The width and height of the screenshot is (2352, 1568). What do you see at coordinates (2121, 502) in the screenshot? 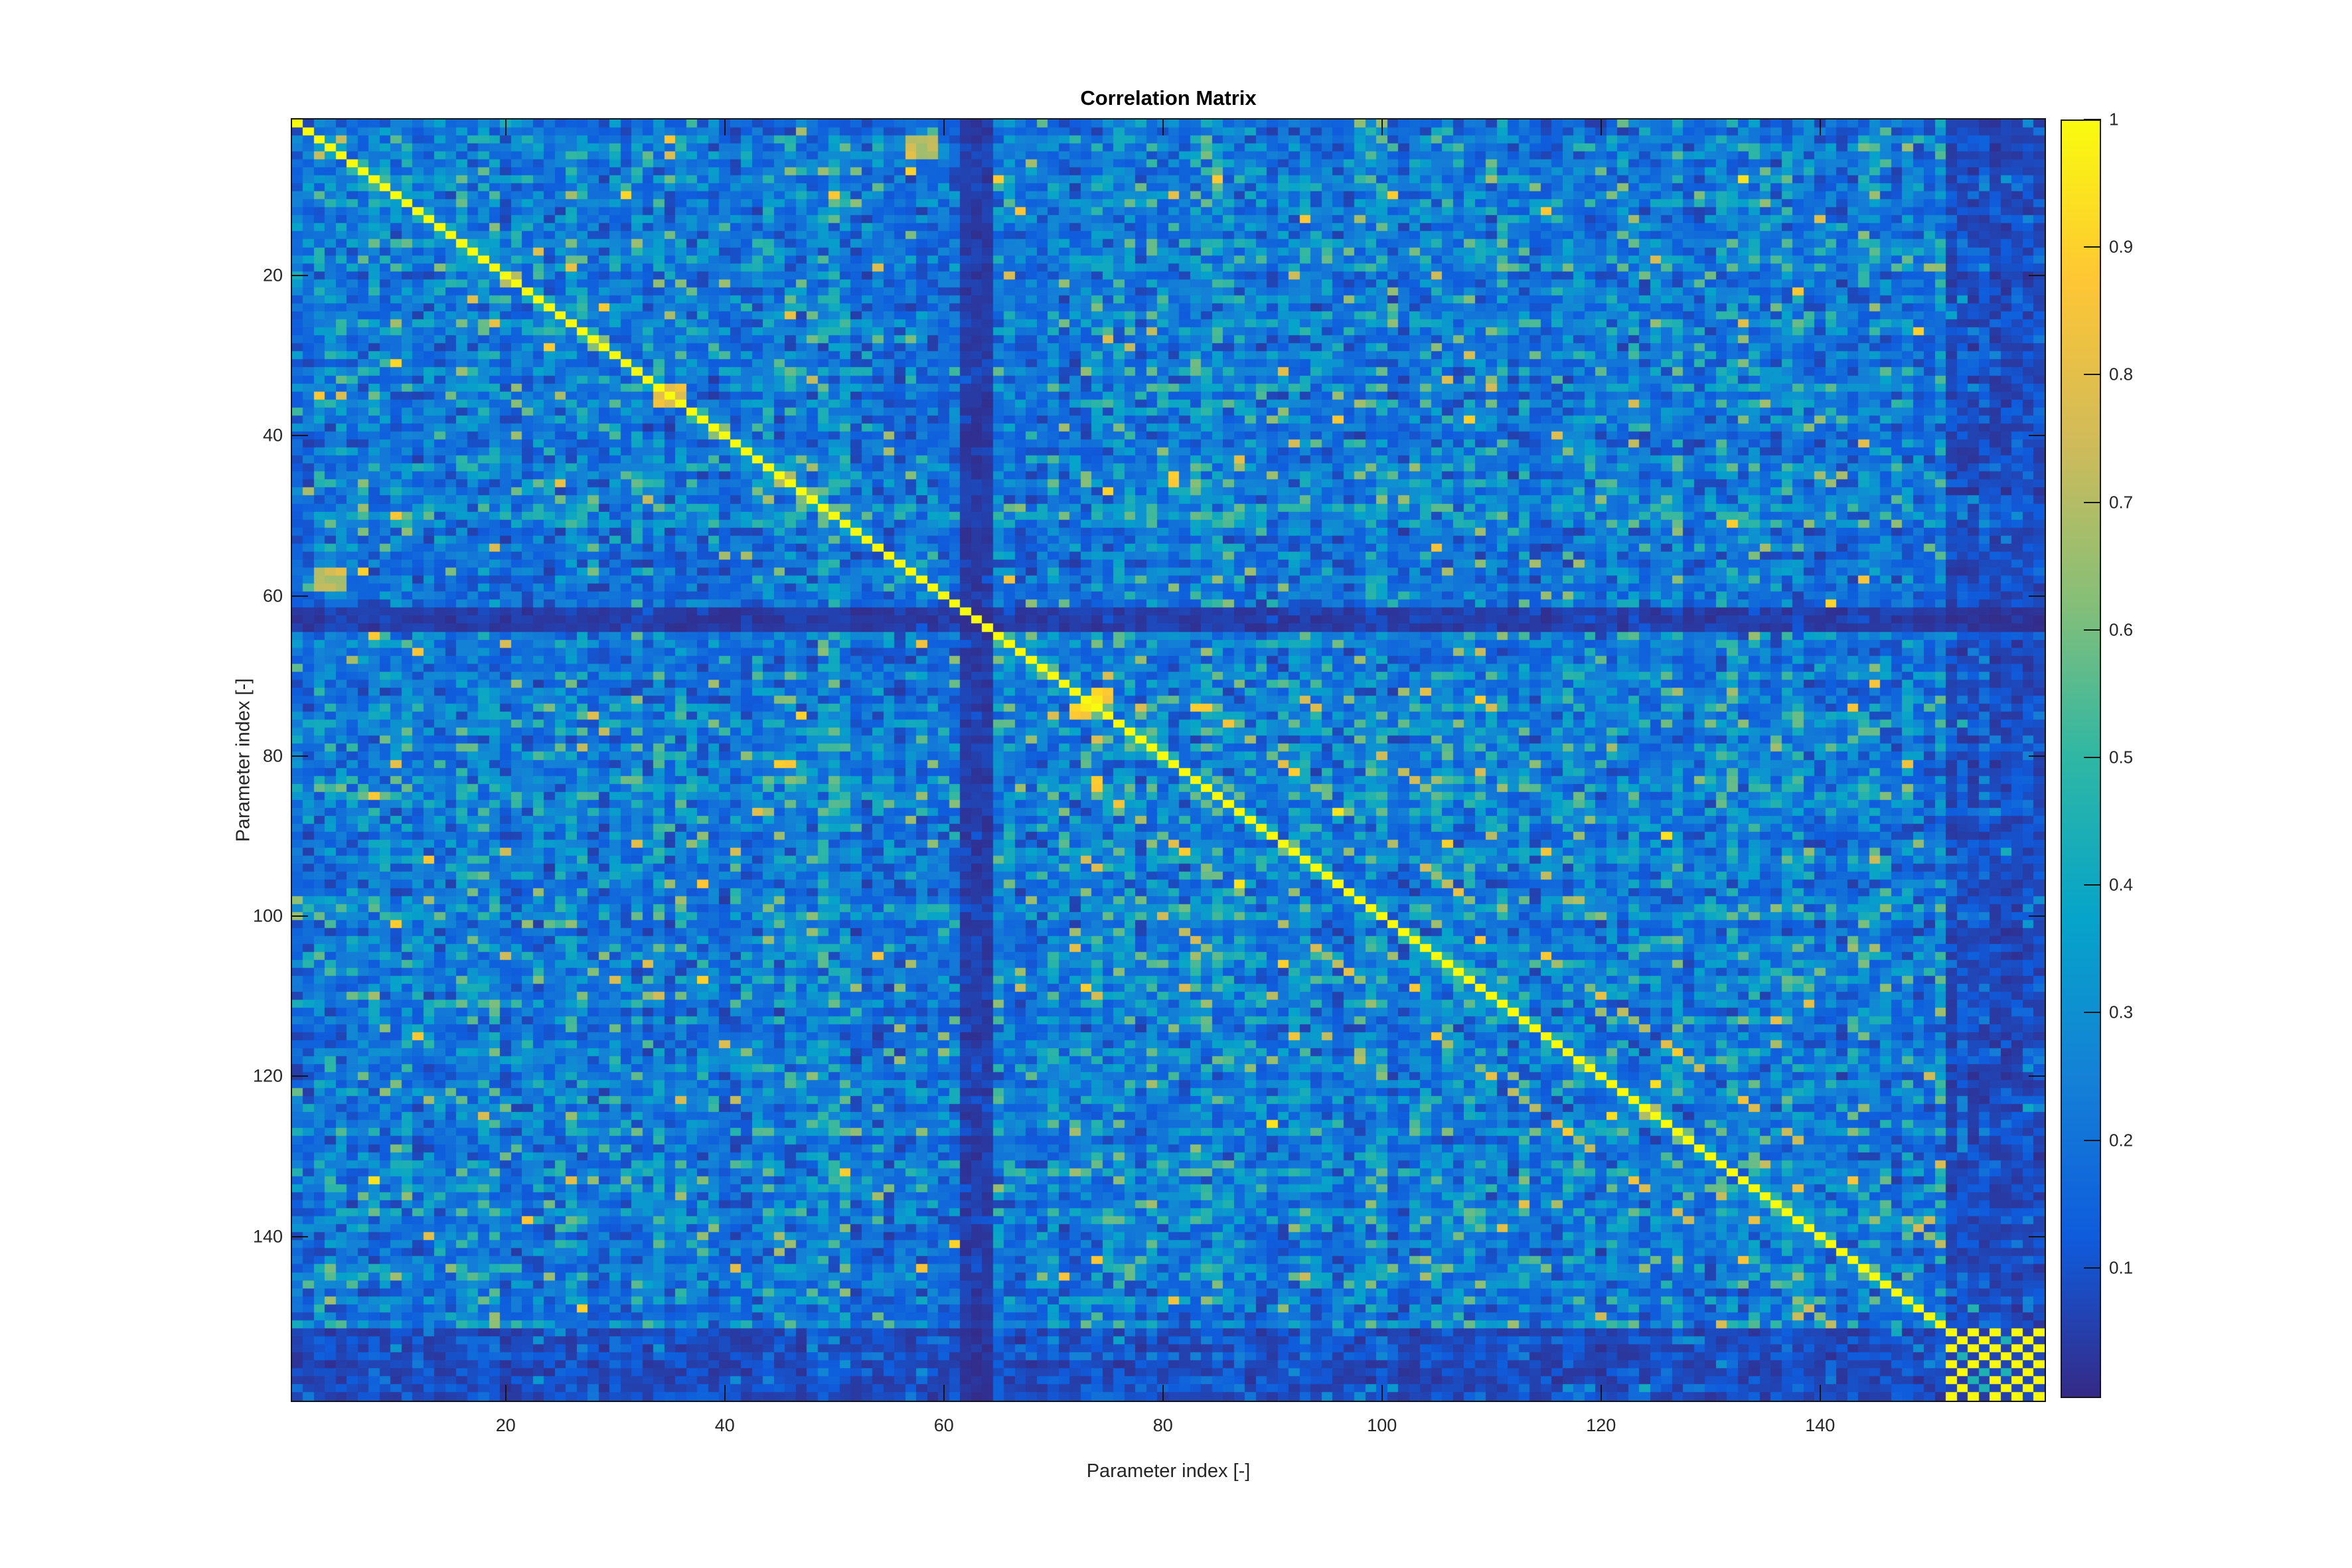
I see `colorbar-tick-label: 0.7` at bounding box center [2121, 502].